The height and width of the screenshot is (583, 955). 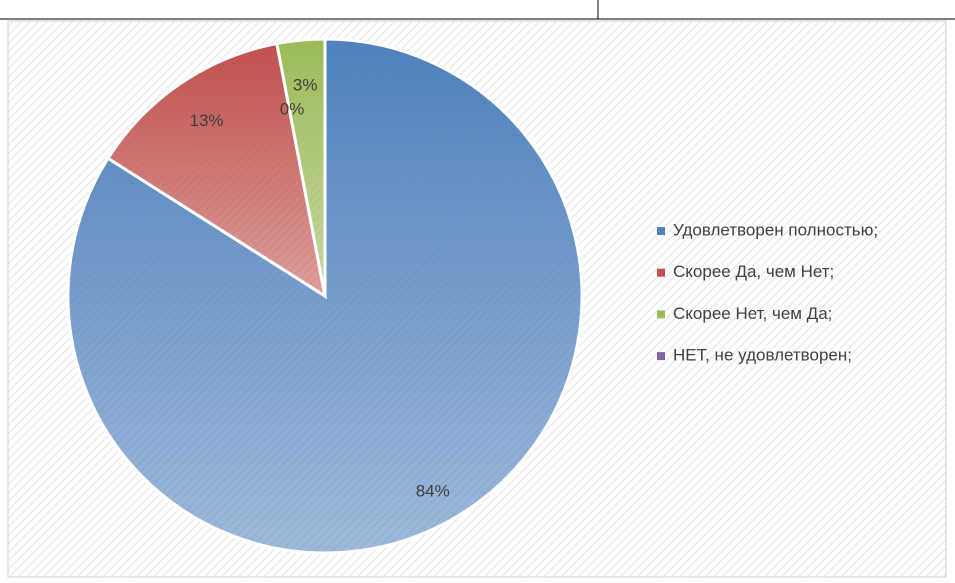 I want to click on data-label: 13%, so click(x=207, y=120).